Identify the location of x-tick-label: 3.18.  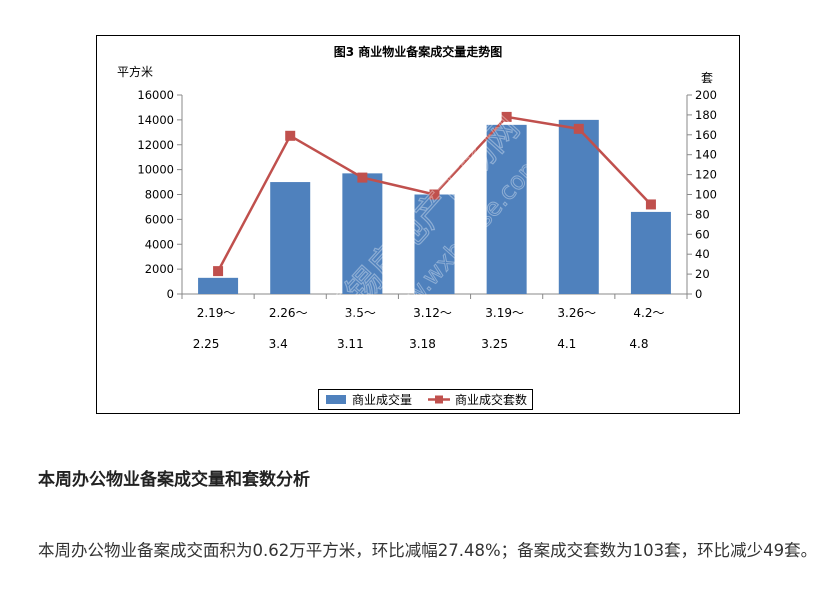
(422, 344).